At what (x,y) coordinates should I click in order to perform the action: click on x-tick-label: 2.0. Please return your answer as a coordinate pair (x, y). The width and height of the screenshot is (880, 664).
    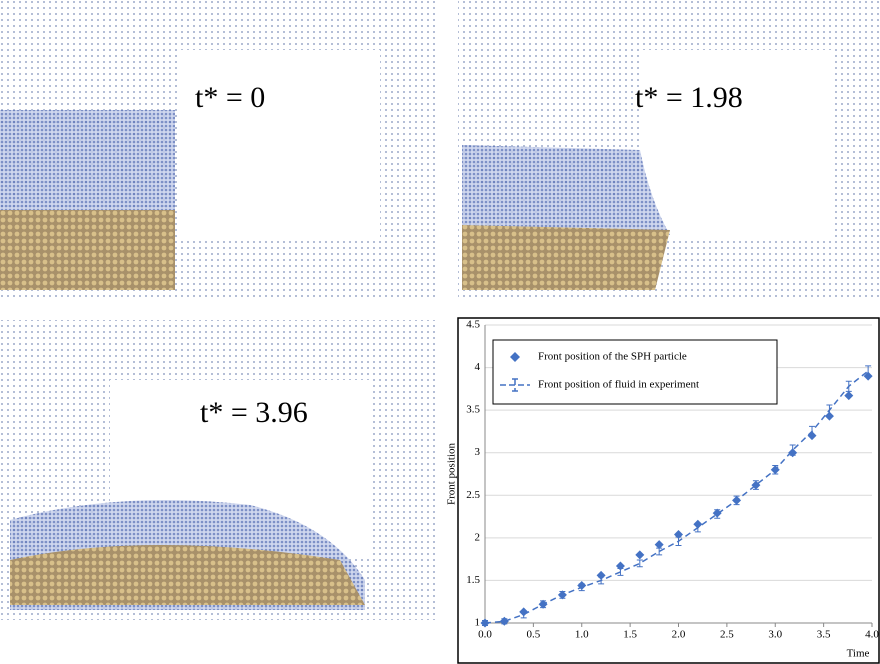
    Looking at the image, I should click on (679, 635).